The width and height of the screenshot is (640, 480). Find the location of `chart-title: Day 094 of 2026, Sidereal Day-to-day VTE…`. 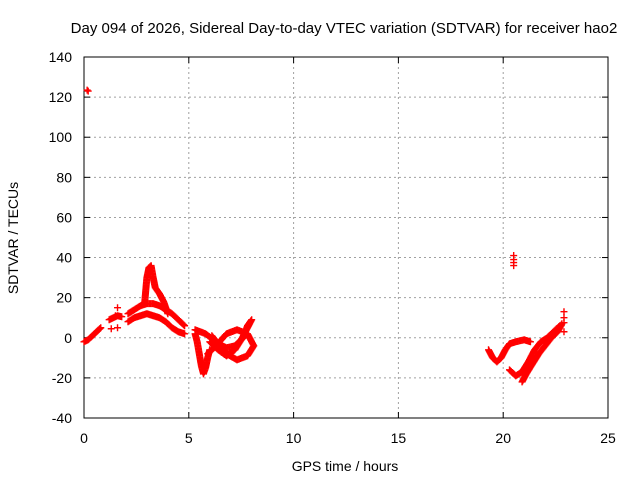

chart-title: Day 094 of 2026, Sidereal Day-to-day VTE… is located at coordinates (344, 28).